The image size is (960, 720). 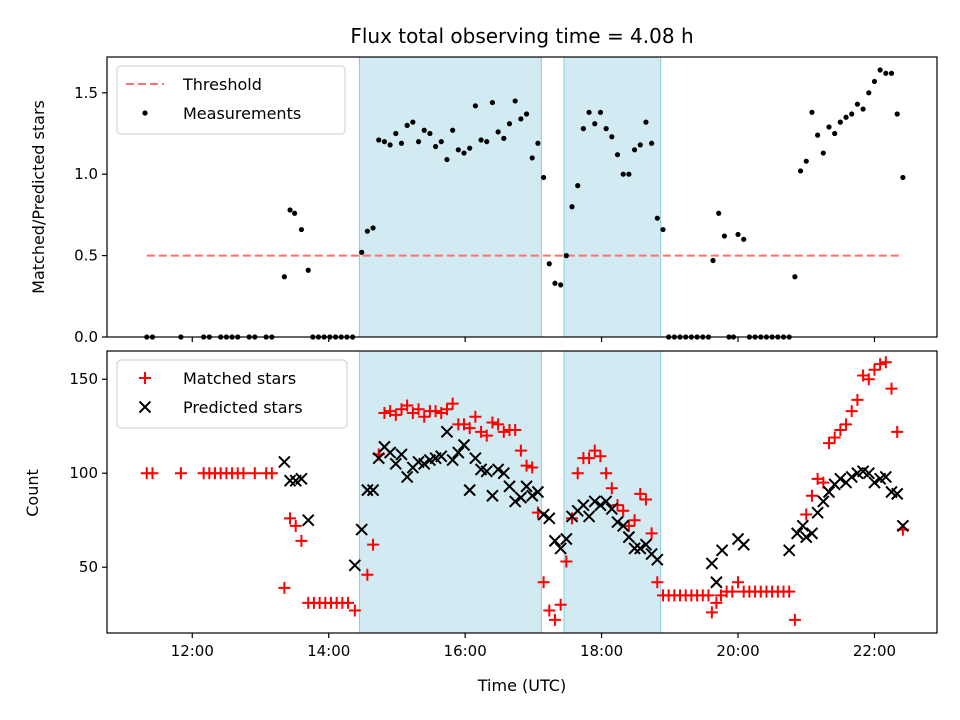 What do you see at coordinates (510, 492) in the screenshot?
I see `observing-intervals-shading` at bounding box center [510, 492].